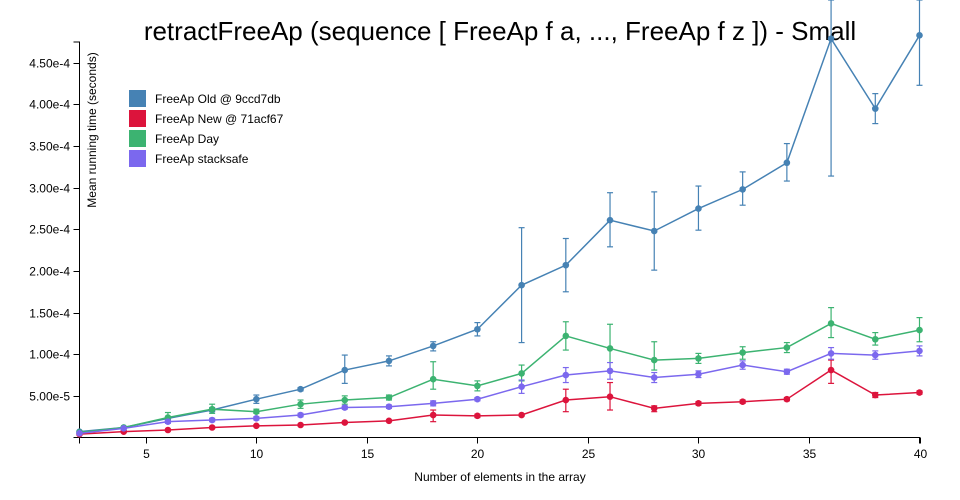 The width and height of the screenshot is (960, 500). I want to click on y-tick-label: 2.50e-4, so click(49, 230).